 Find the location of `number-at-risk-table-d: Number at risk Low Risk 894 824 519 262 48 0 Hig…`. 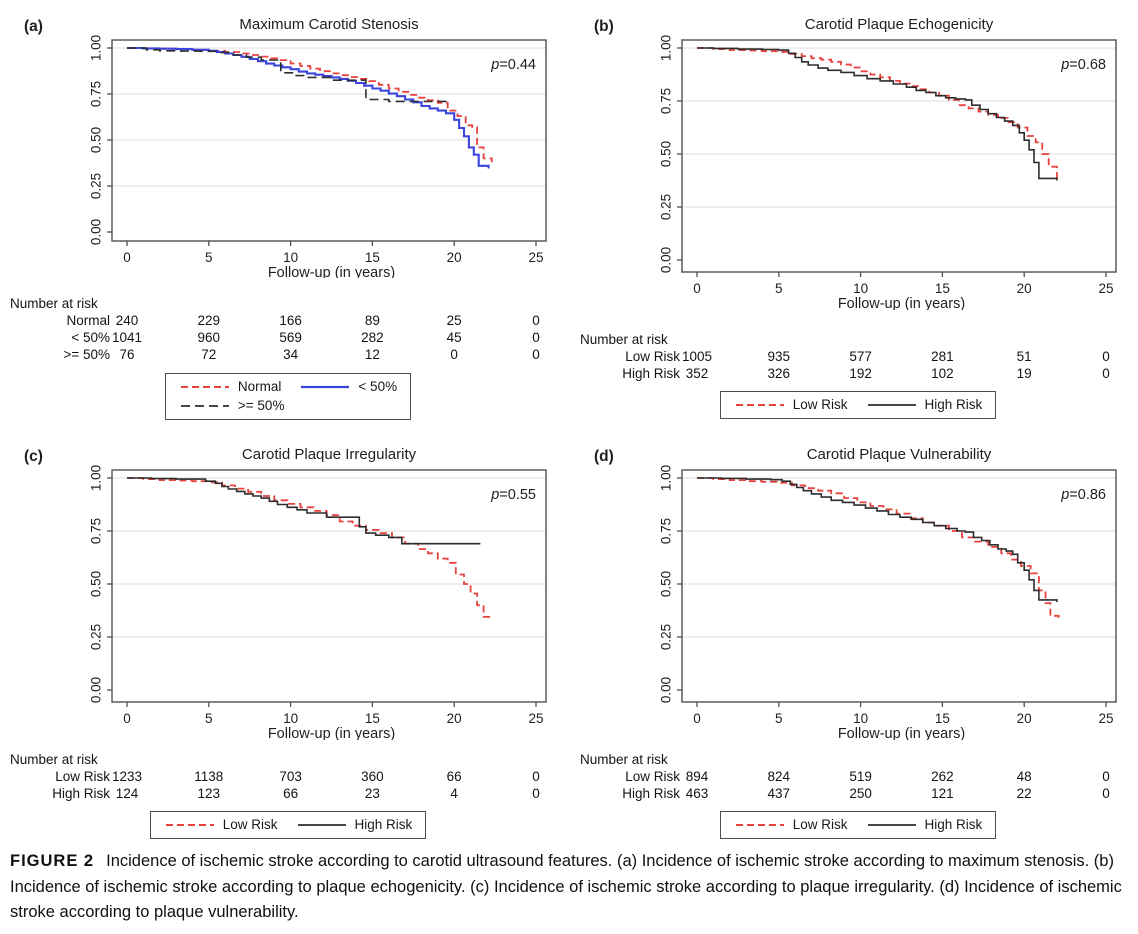

number-at-risk-table-d: Number at risk Low Risk 894 824 519 262 48 0 Hig… is located at coordinates (858, 776).